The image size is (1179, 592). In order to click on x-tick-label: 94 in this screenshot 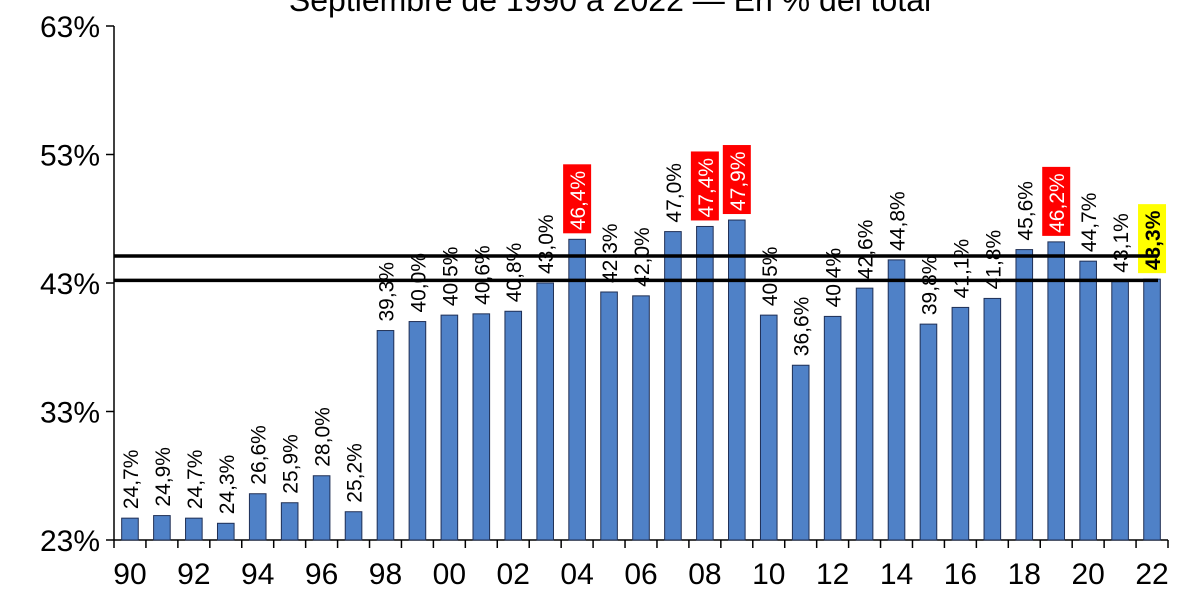, I will do `click(257, 574)`.